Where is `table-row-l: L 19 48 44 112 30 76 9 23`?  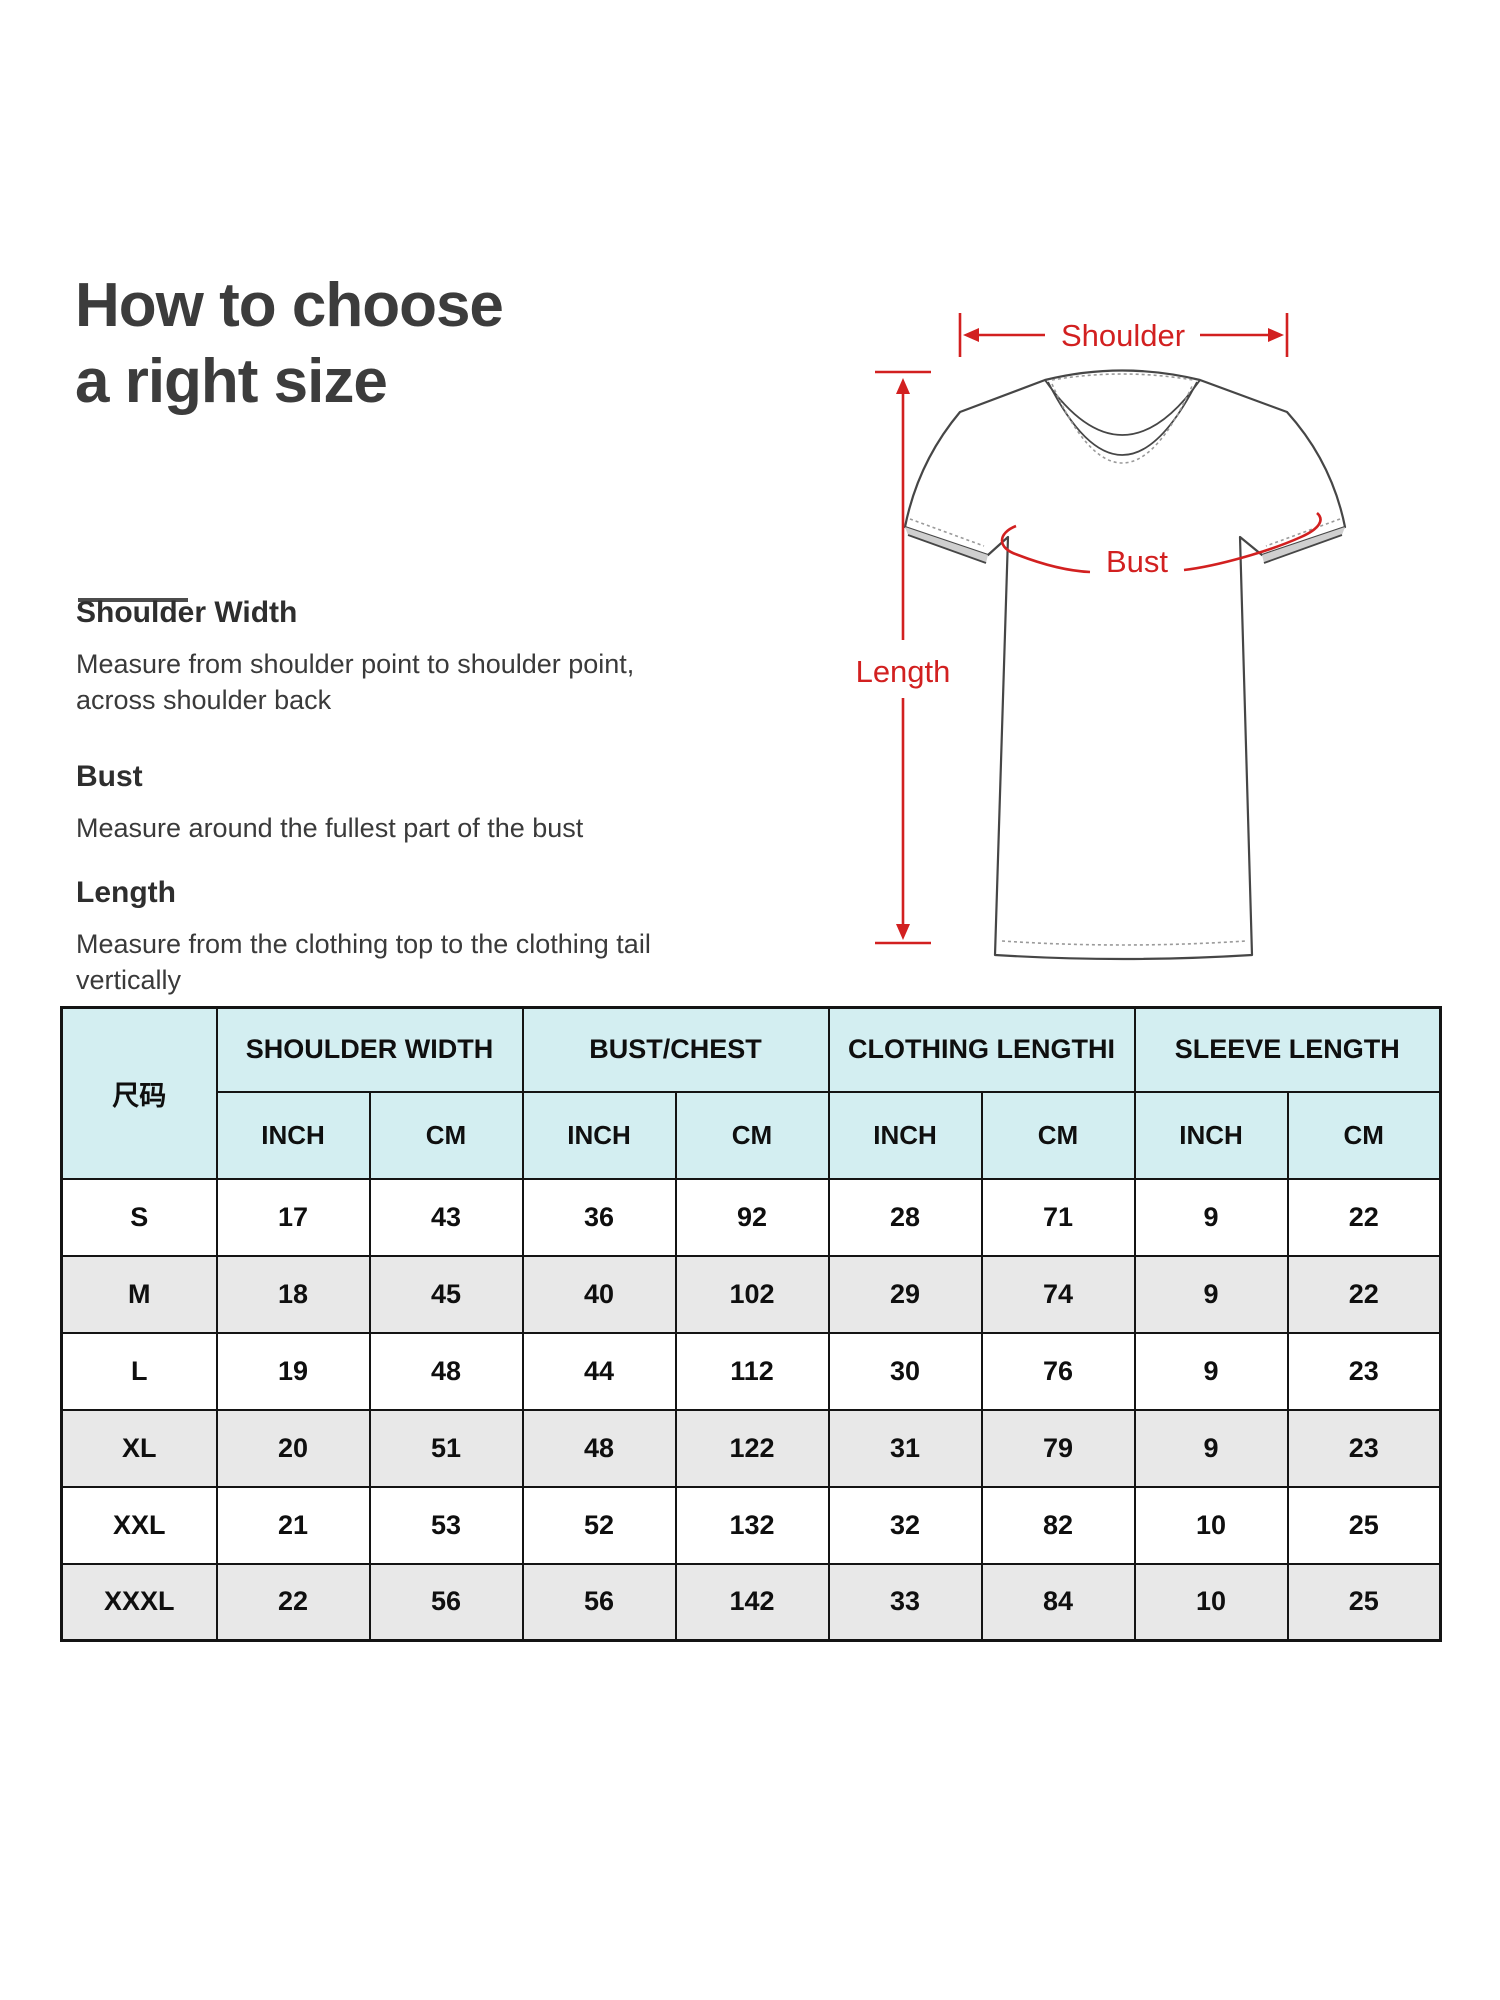
table-row-l: L 19 48 44 112 30 76 9 23 is located at coordinates (751, 1371).